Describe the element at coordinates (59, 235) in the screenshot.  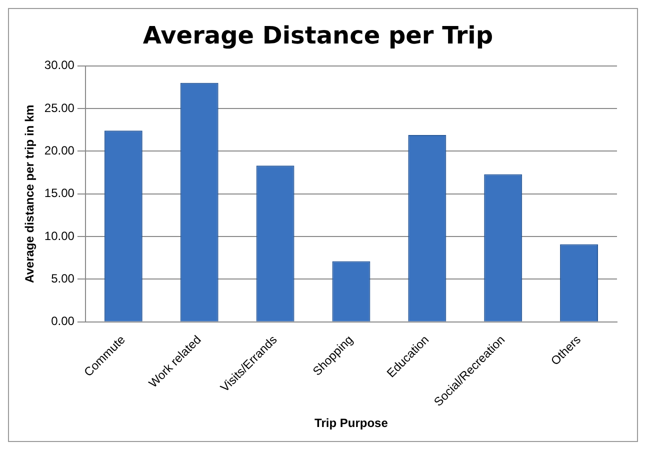
I see `y-tick-label: 10.00` at that location.